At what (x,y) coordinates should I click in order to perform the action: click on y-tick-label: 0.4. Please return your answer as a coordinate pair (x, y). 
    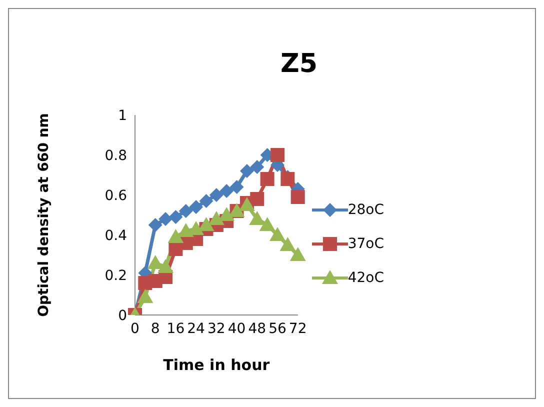
    Looking at the image, I should click on (116, 236).